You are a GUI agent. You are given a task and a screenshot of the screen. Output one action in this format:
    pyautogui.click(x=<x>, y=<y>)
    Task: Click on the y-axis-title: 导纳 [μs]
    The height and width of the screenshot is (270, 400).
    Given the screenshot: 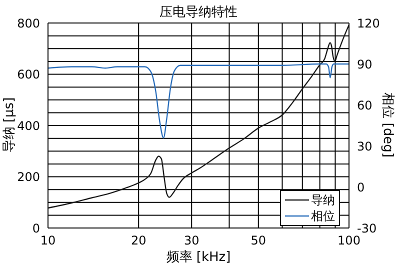 What is the action you would take?
    pyautogui.click(x=9, y=125)
    